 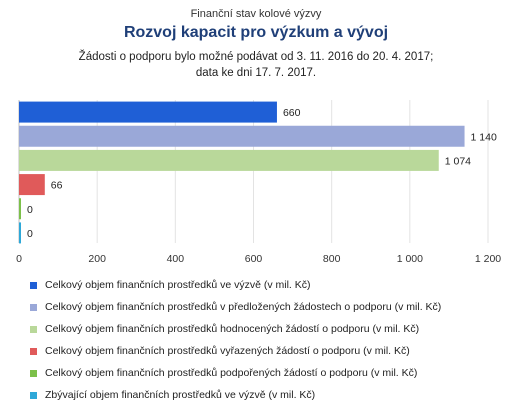 I want to click on bar-value-label: 1 074, so click(x=458, y=161).